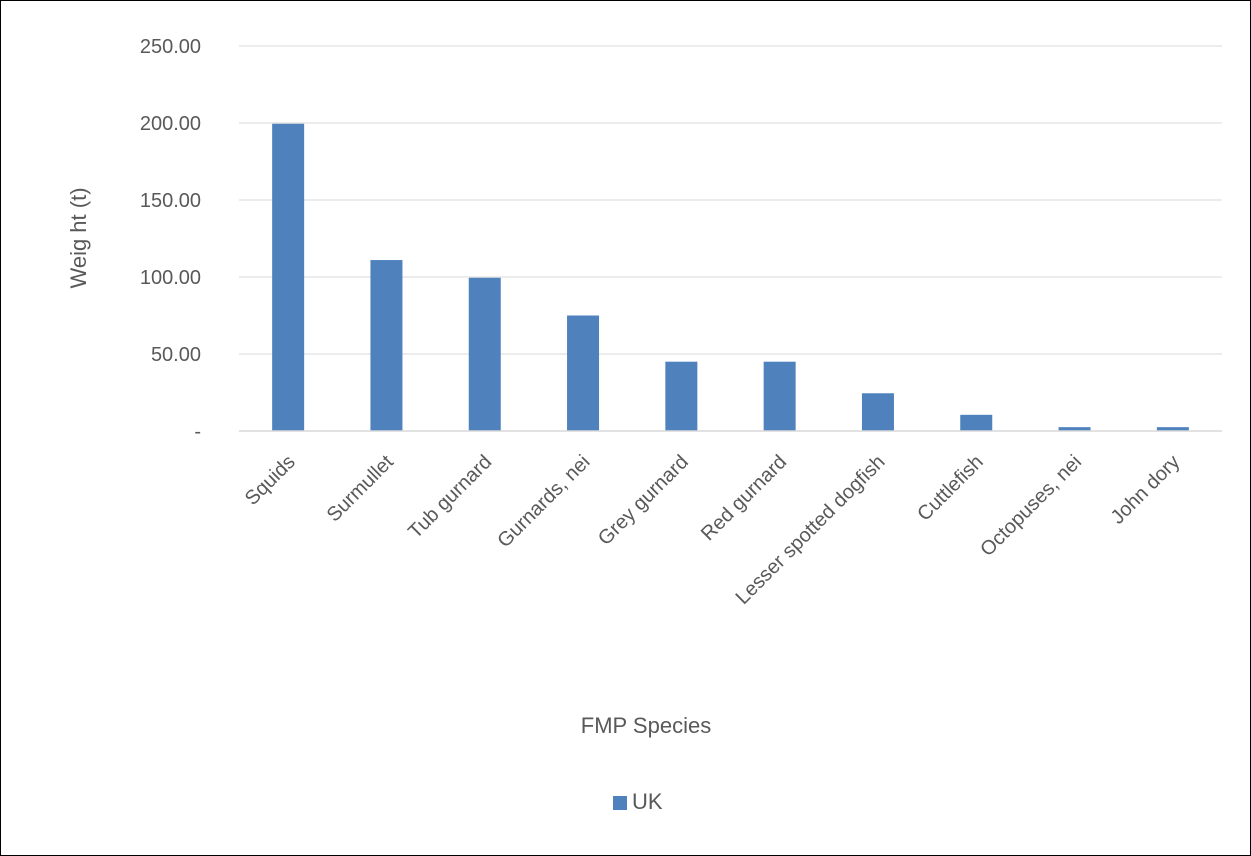  I want to click on y-tick-label: 250.00, so click(170, 47).